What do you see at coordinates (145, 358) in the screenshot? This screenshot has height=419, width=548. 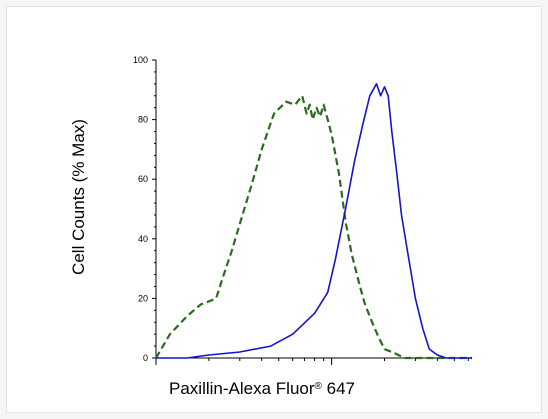 I see `y-tick-label: 0` at bounding box center [145, 358].